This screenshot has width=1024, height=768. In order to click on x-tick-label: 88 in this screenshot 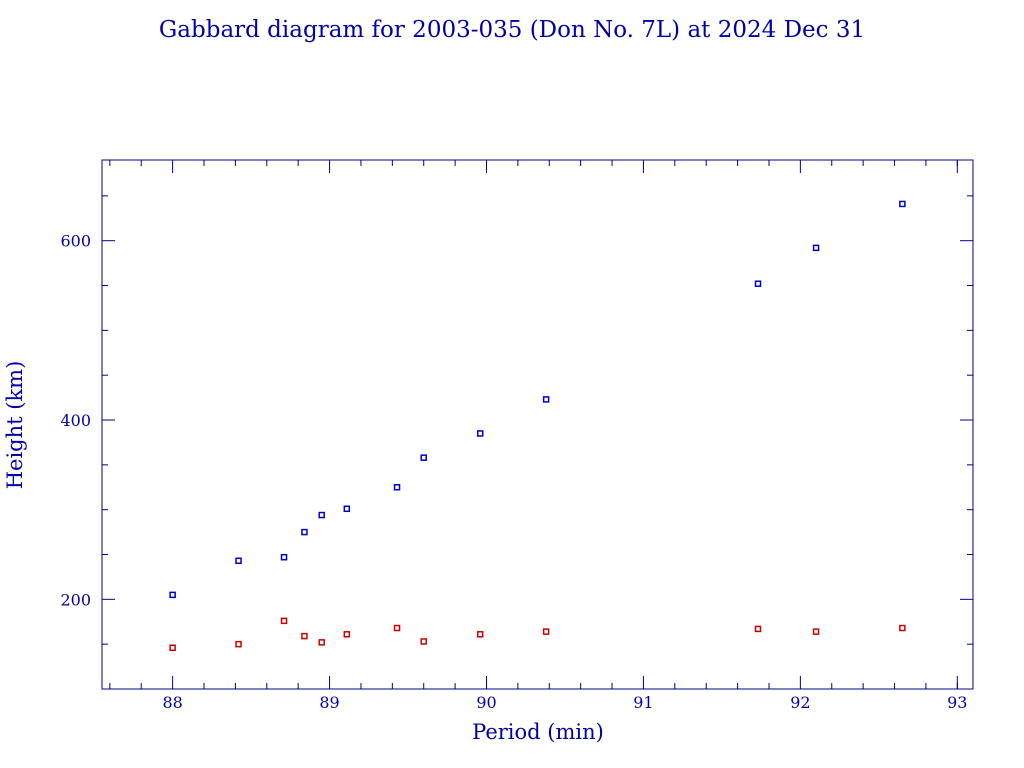, I will do `click(172, 702)`.